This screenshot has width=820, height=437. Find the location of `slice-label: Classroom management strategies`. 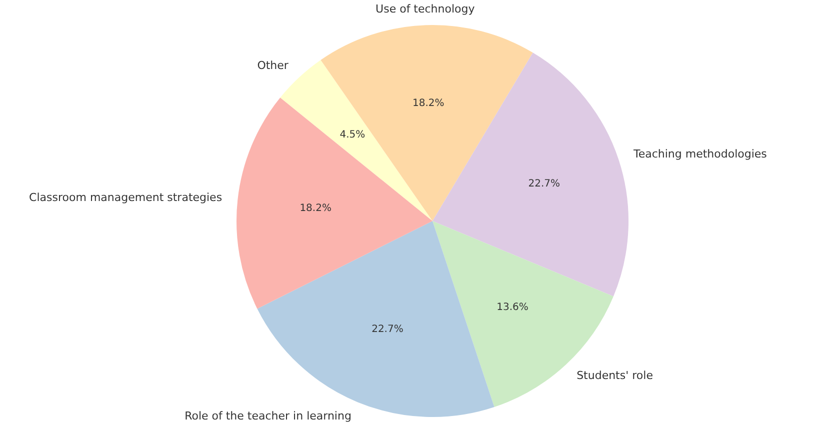

slice-label: Classroom management strategies is located at coordinates (125, 197).